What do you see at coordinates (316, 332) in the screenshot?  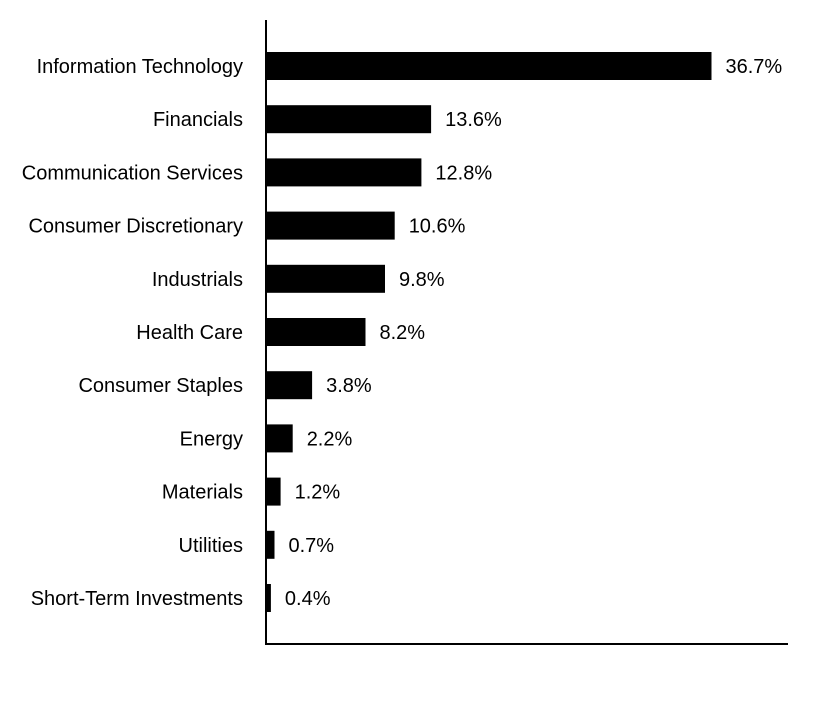 I see `bar-health-care` at bounding box center [316, 332].